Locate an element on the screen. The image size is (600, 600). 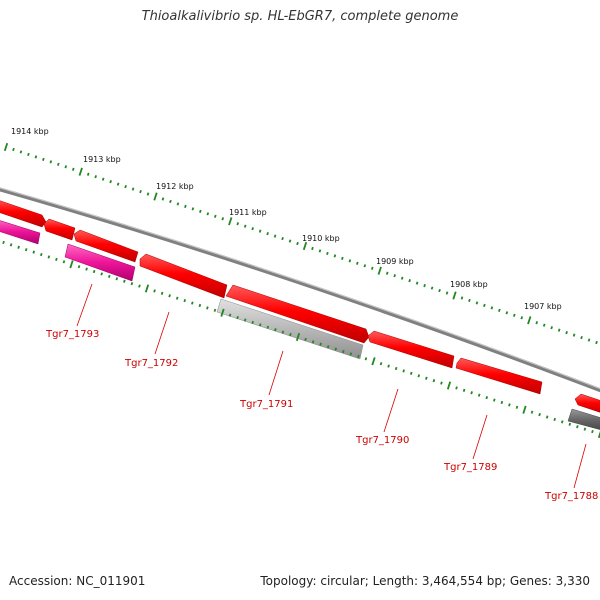
gene-block-magenta is located at coordinates (100, 262).